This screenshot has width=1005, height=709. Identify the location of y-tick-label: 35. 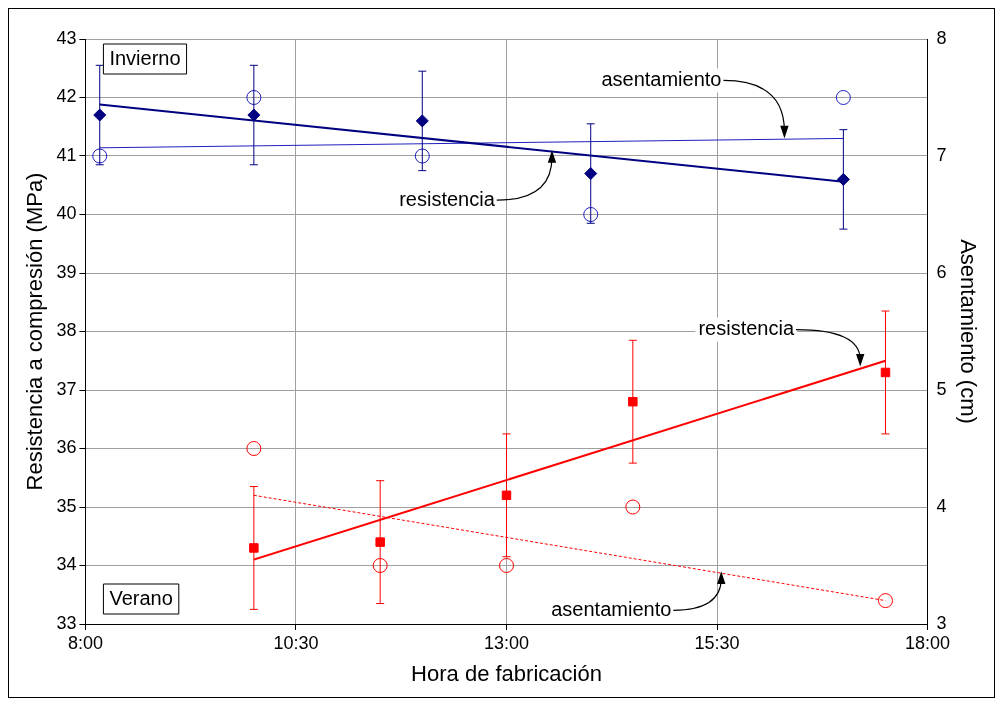
(66, 505).